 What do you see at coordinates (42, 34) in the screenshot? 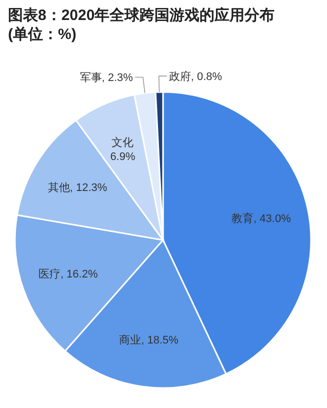
I see `title: (单位：%)` at bounding box center [42, 34].